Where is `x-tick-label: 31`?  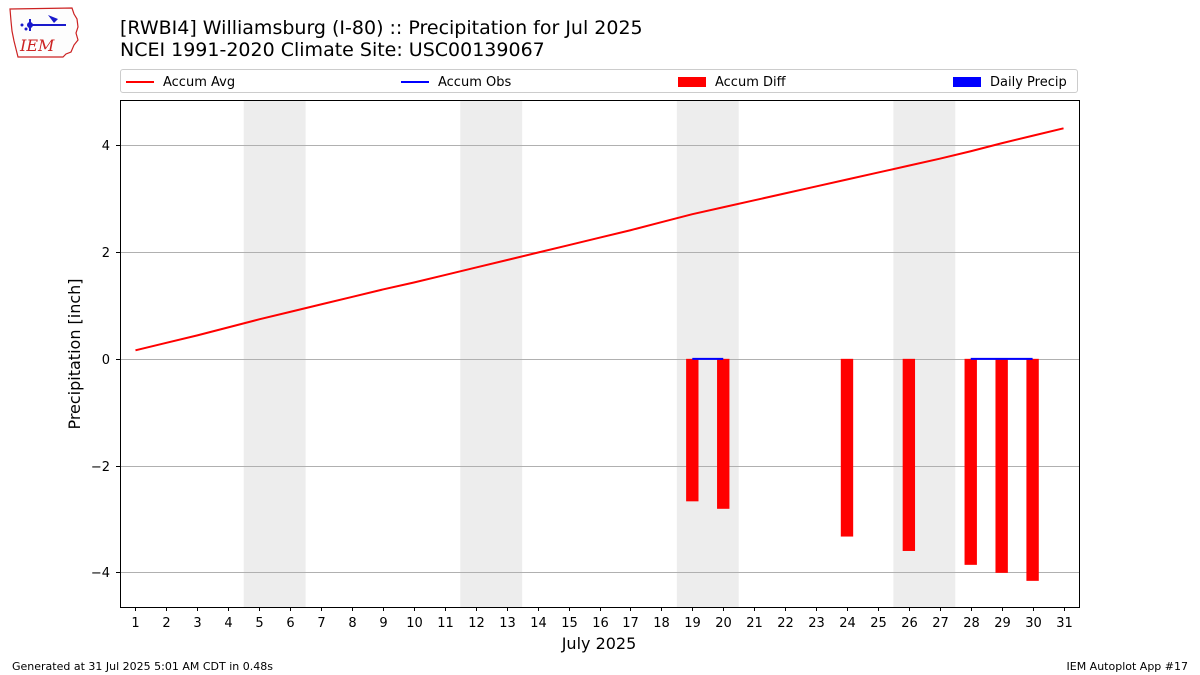
x-tick-label: 31 is located at coordinates (1064, 623).